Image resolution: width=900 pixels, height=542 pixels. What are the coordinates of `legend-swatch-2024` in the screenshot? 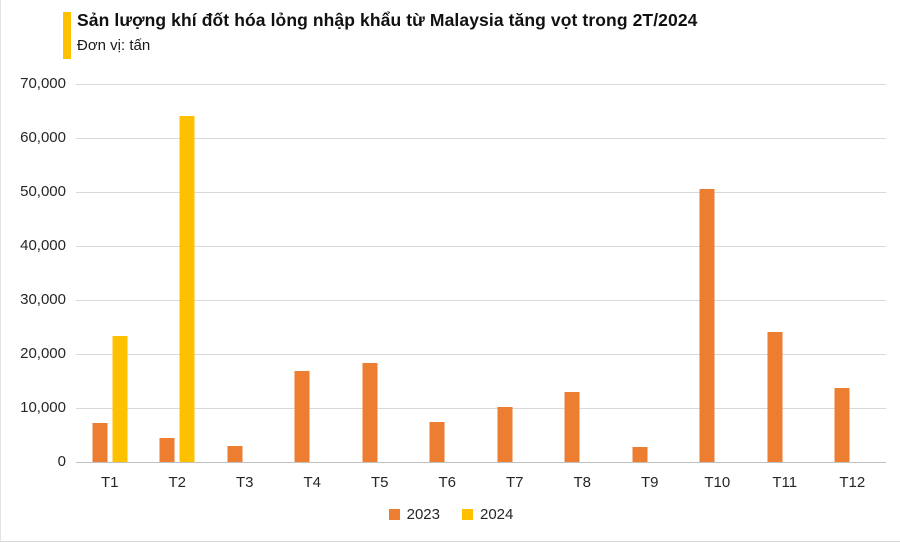 It's located at (467, 514).